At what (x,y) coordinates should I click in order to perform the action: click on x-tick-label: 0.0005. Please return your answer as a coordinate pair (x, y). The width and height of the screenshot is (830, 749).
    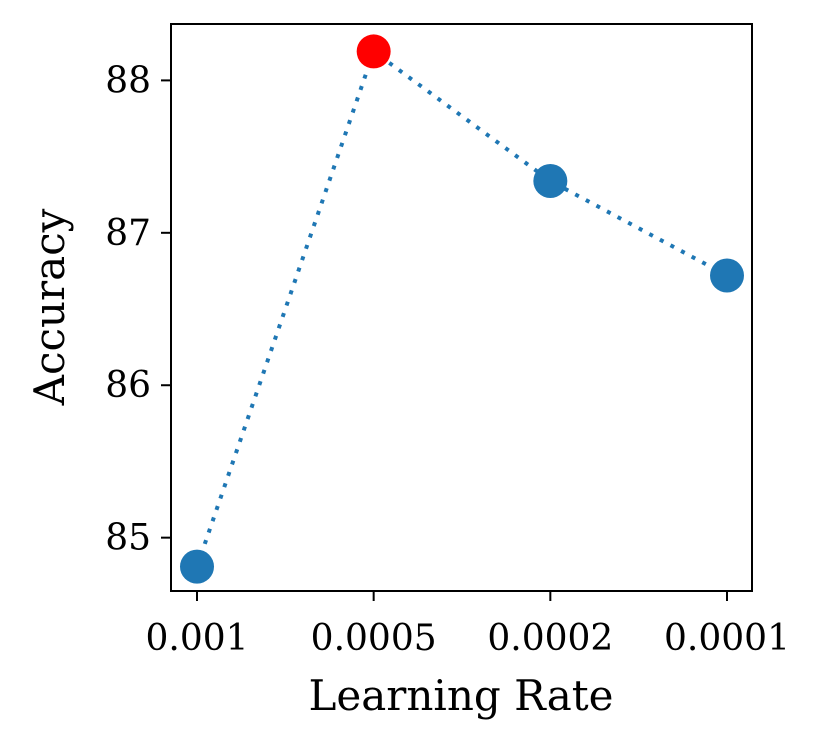
    Looking at the image, I should click on (374, 638).